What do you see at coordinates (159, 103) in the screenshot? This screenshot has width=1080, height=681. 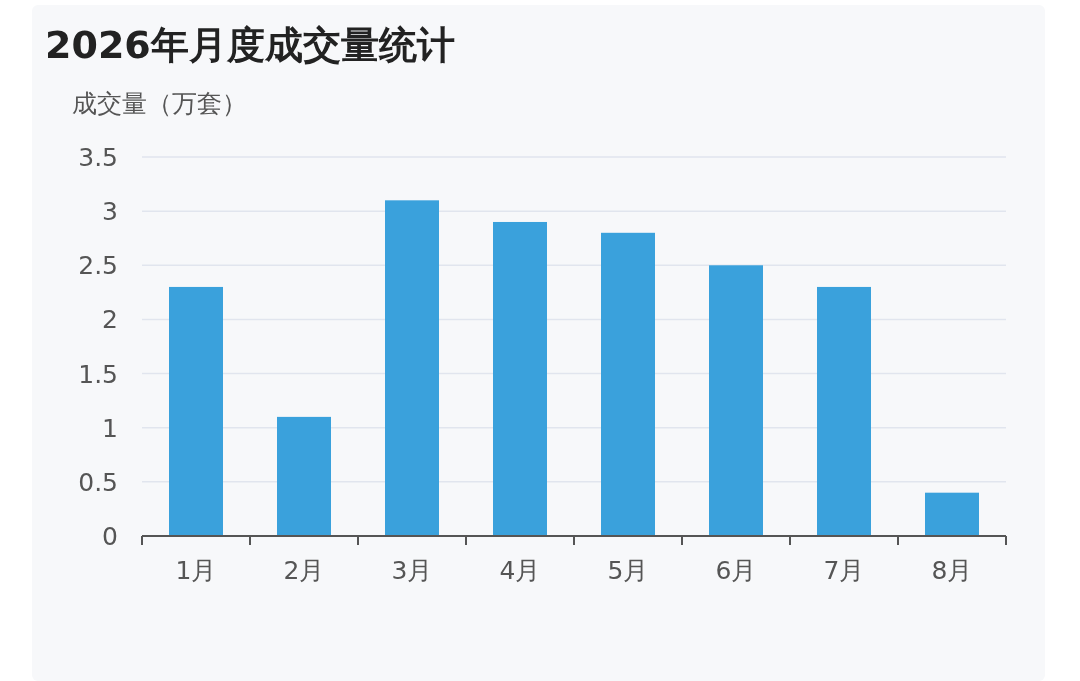 I see `y-axis-title: 成交量（万套）` at bounding box center [159, 103].